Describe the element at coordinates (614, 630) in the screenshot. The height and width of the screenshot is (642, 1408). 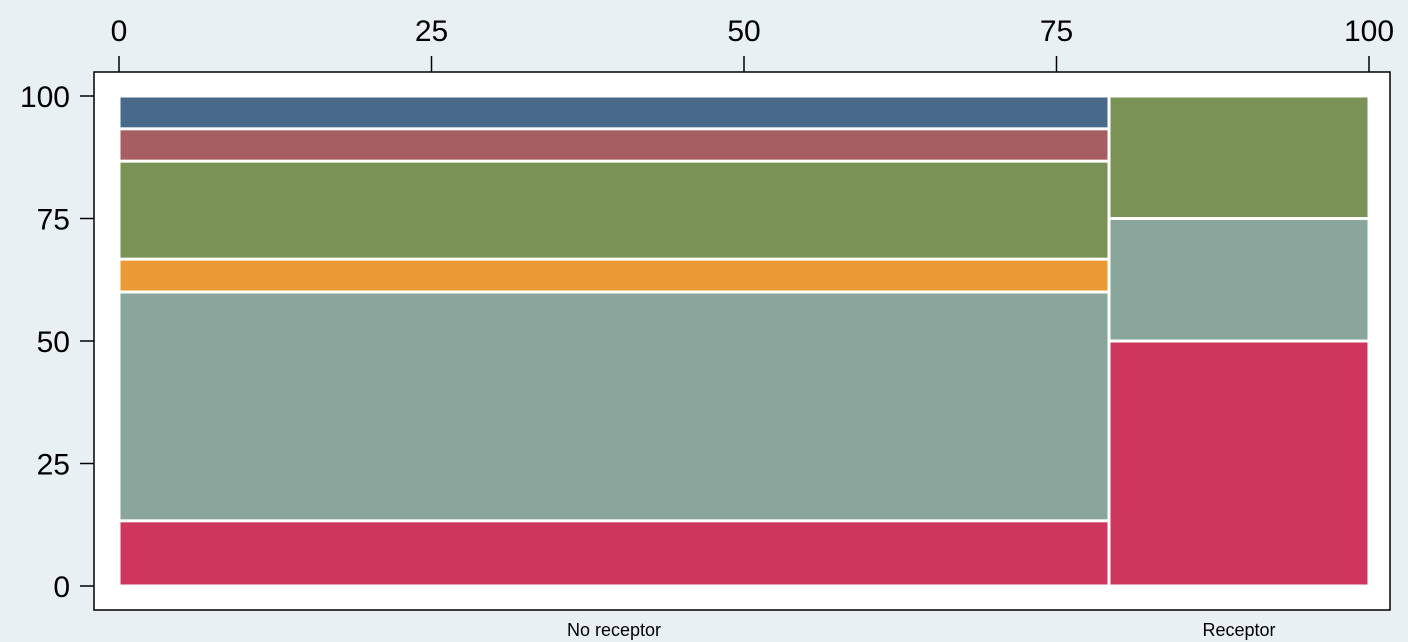
I see `category-label: No receptor` at that location.